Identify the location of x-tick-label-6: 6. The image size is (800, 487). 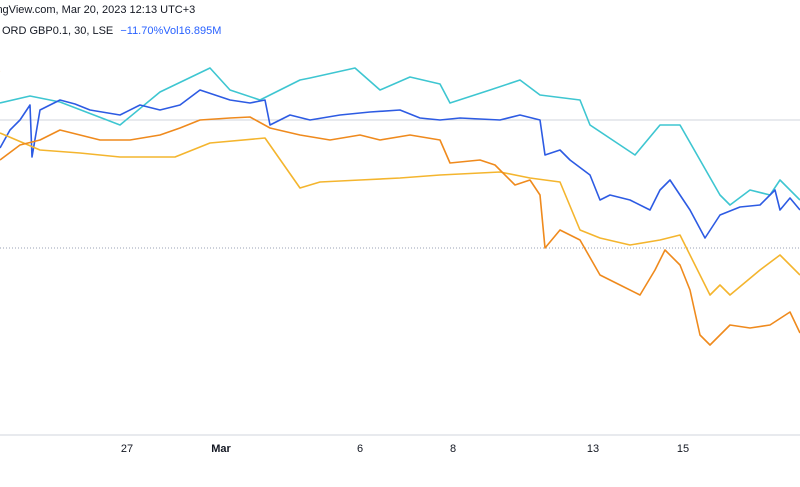
(360, 449).